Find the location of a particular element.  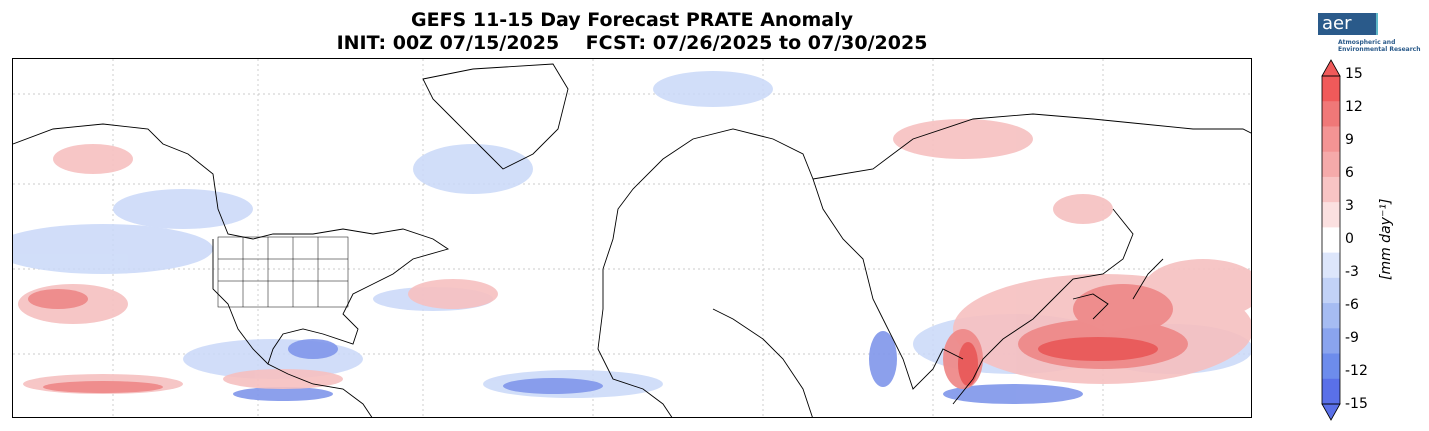

tick-label: -15 is located at coordinates (1356, 404).